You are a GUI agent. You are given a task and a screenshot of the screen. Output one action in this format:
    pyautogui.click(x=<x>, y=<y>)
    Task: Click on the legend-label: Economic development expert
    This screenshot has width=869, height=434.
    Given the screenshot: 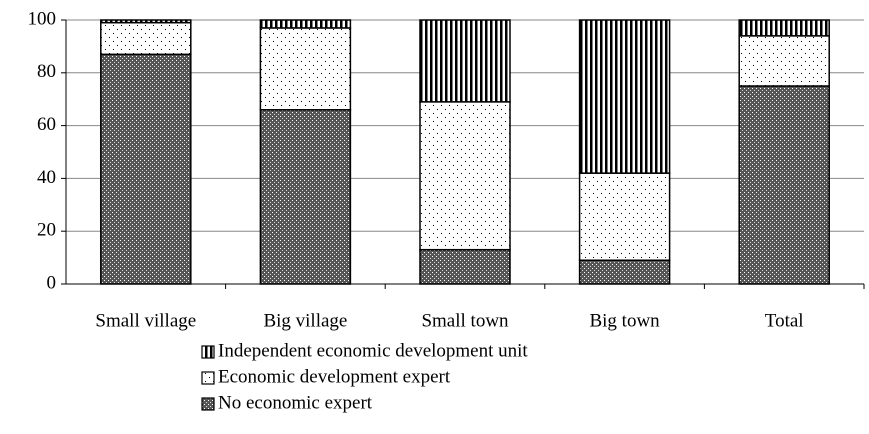 What is the action you would take?
    pyautogui.click(x=334, y=376)
    